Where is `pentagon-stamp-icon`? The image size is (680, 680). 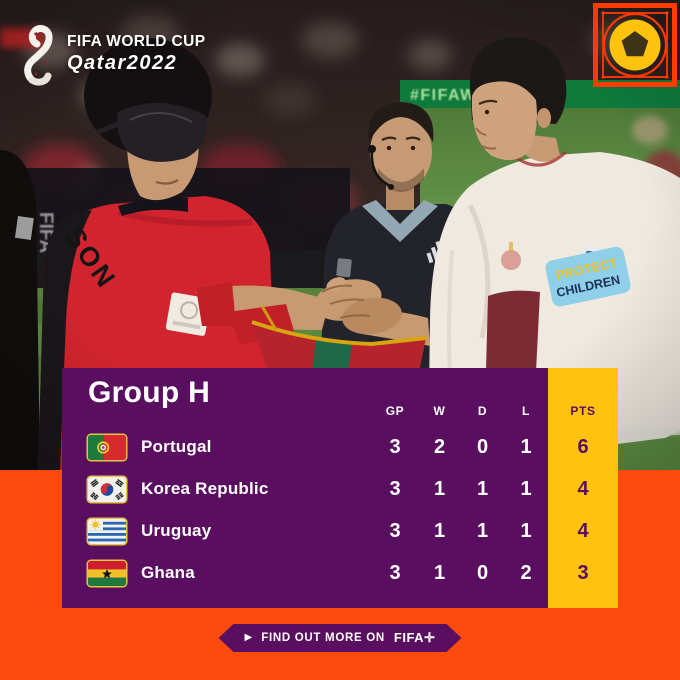
pentagon-stamp-icon is located at coordinates (635, 45).